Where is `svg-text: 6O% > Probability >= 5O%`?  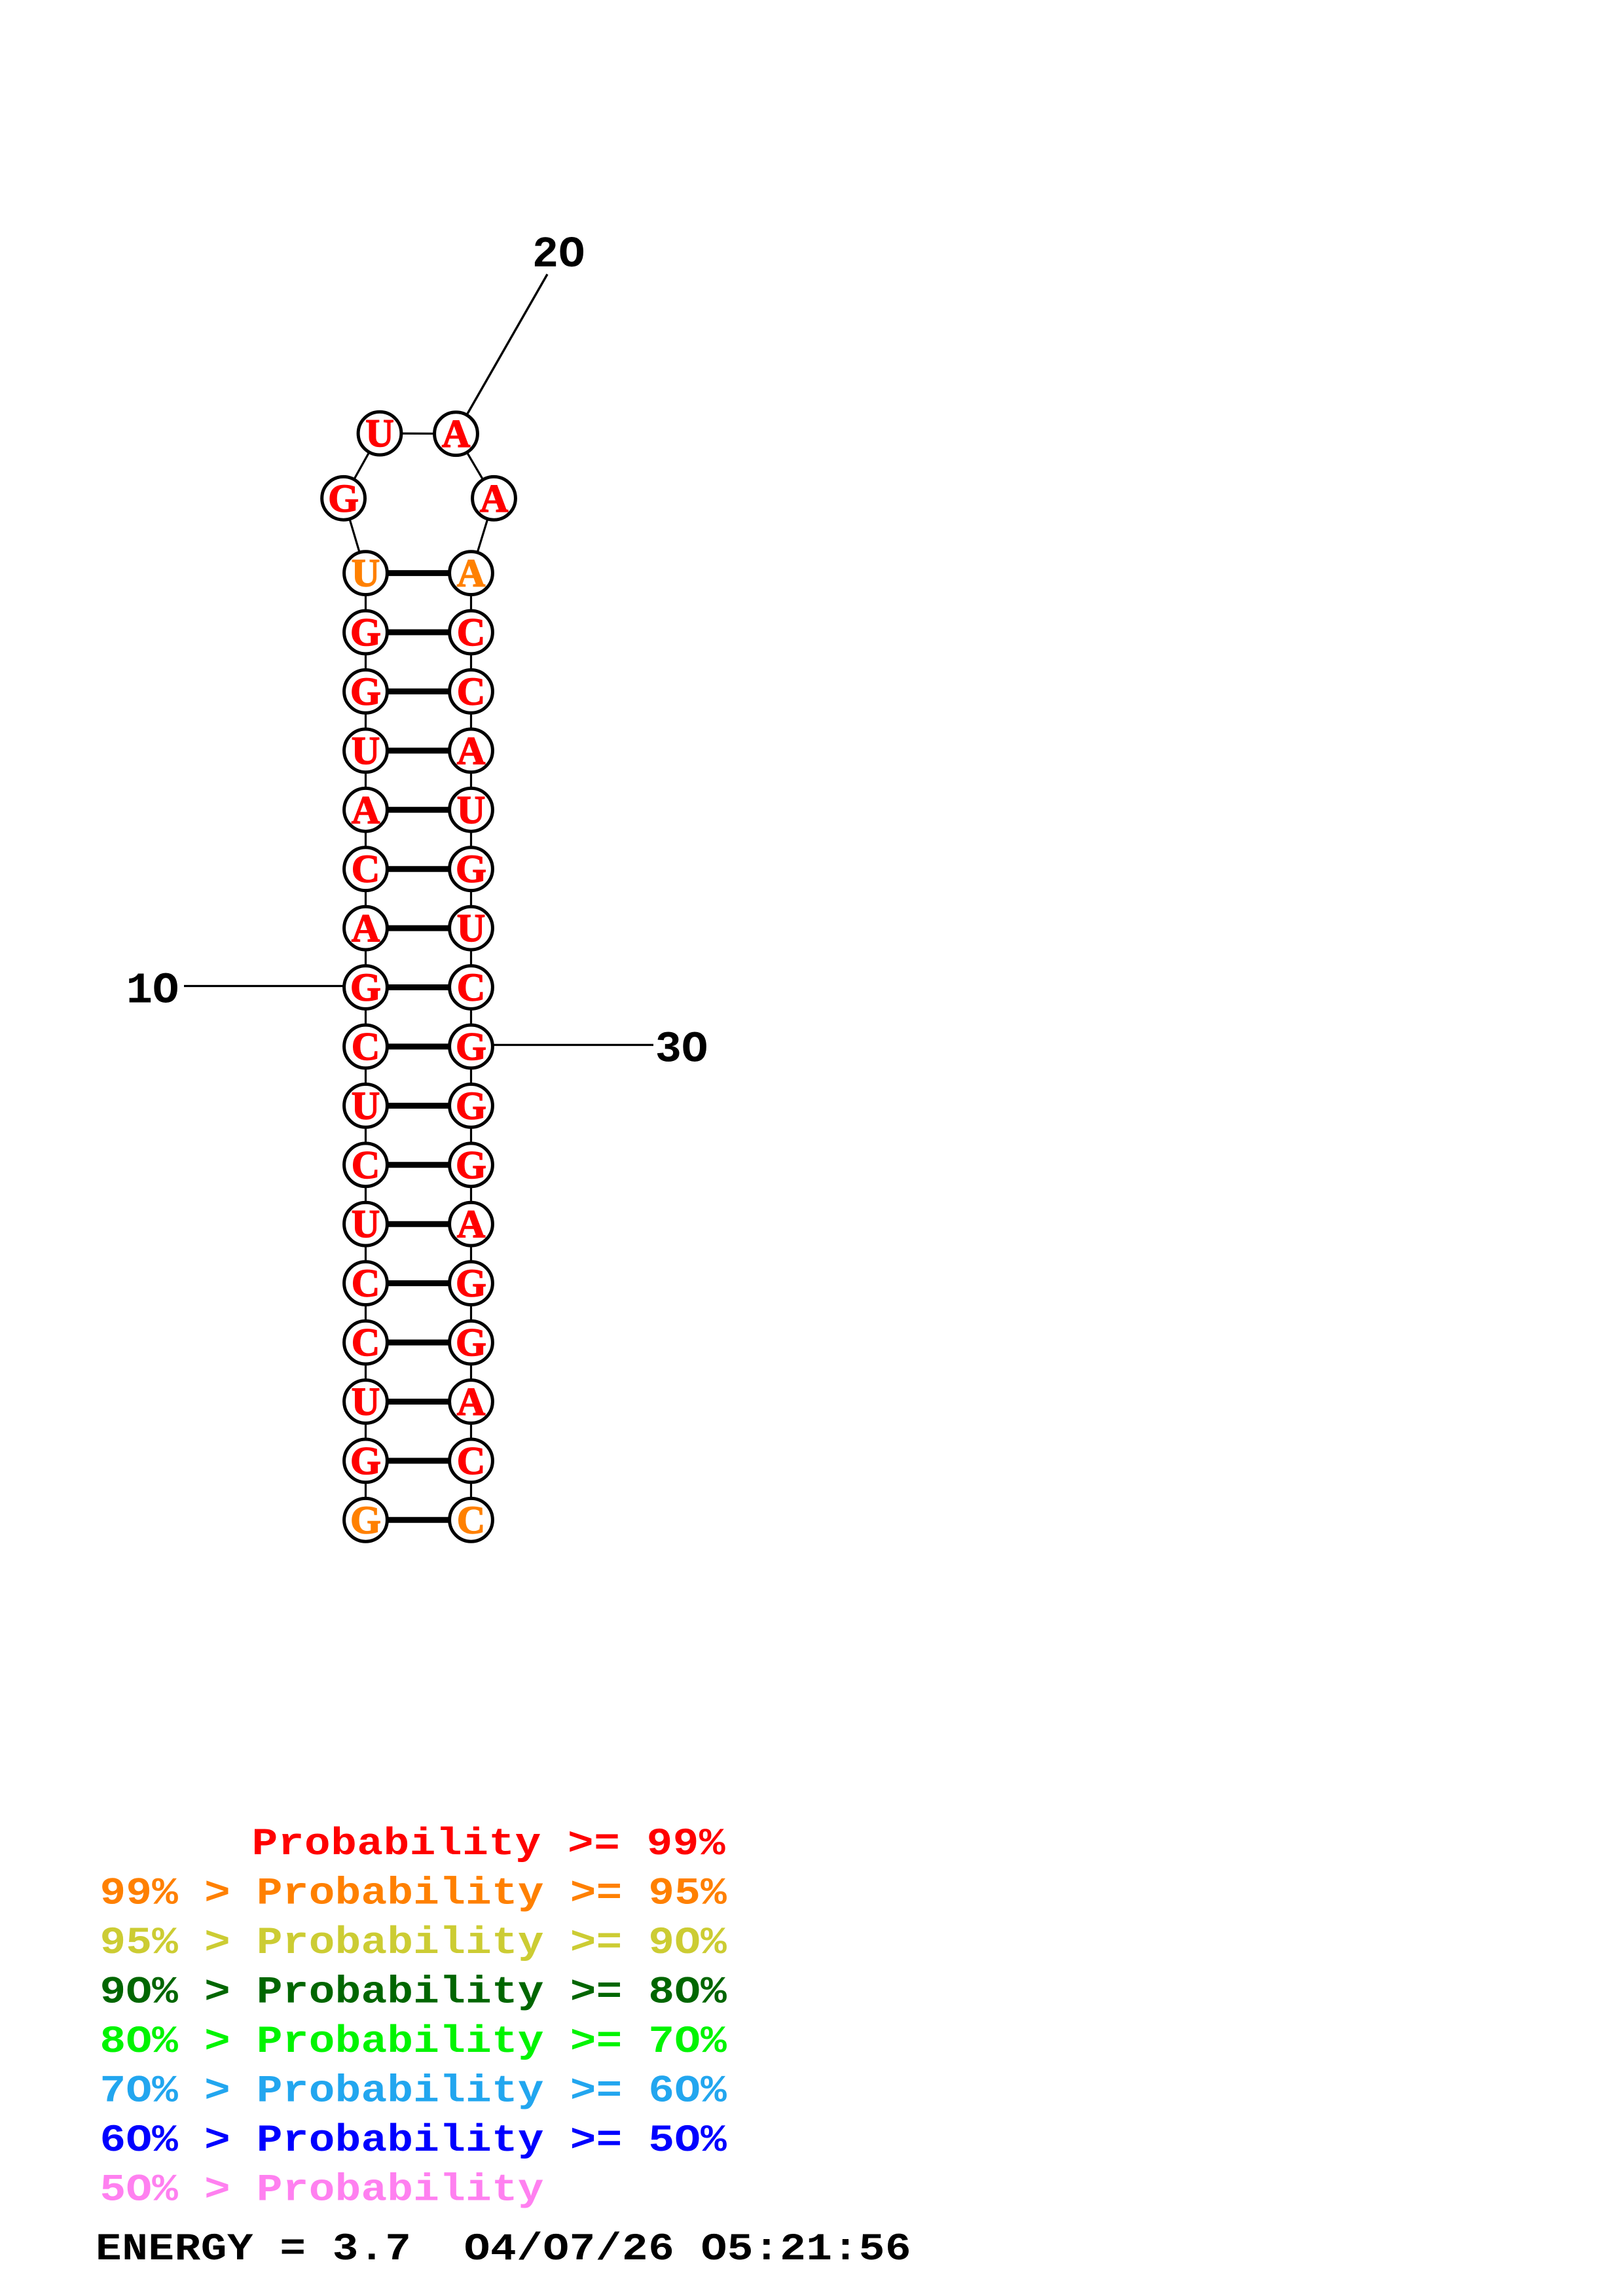 svg-text: 6O% > Probability >= 5O% is located at coordinates (413, 2140).